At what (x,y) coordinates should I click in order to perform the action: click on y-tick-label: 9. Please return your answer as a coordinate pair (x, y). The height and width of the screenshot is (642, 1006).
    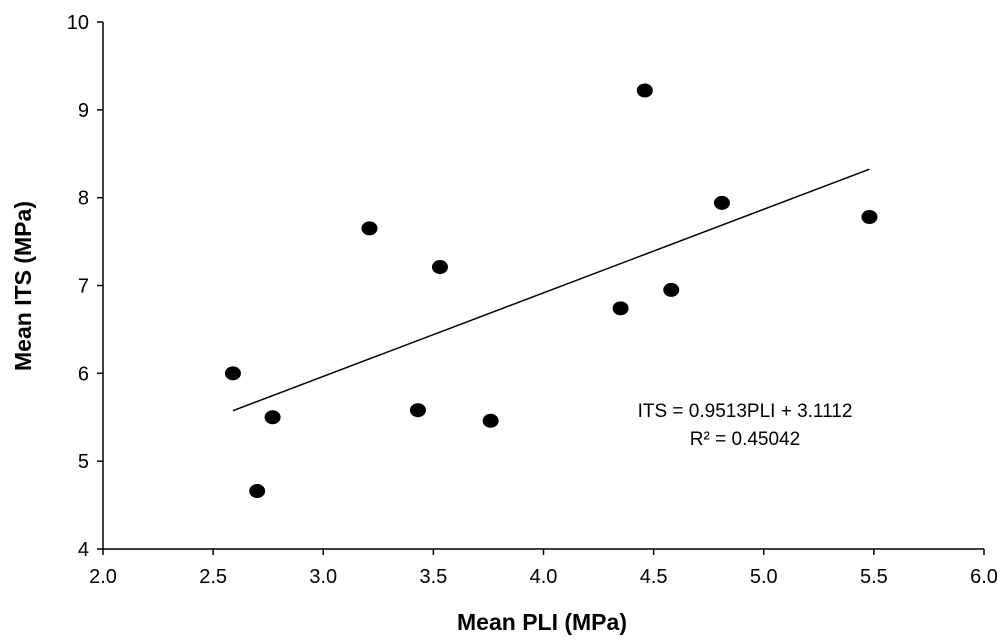
    Looking at the image, I should click on (83, 111).